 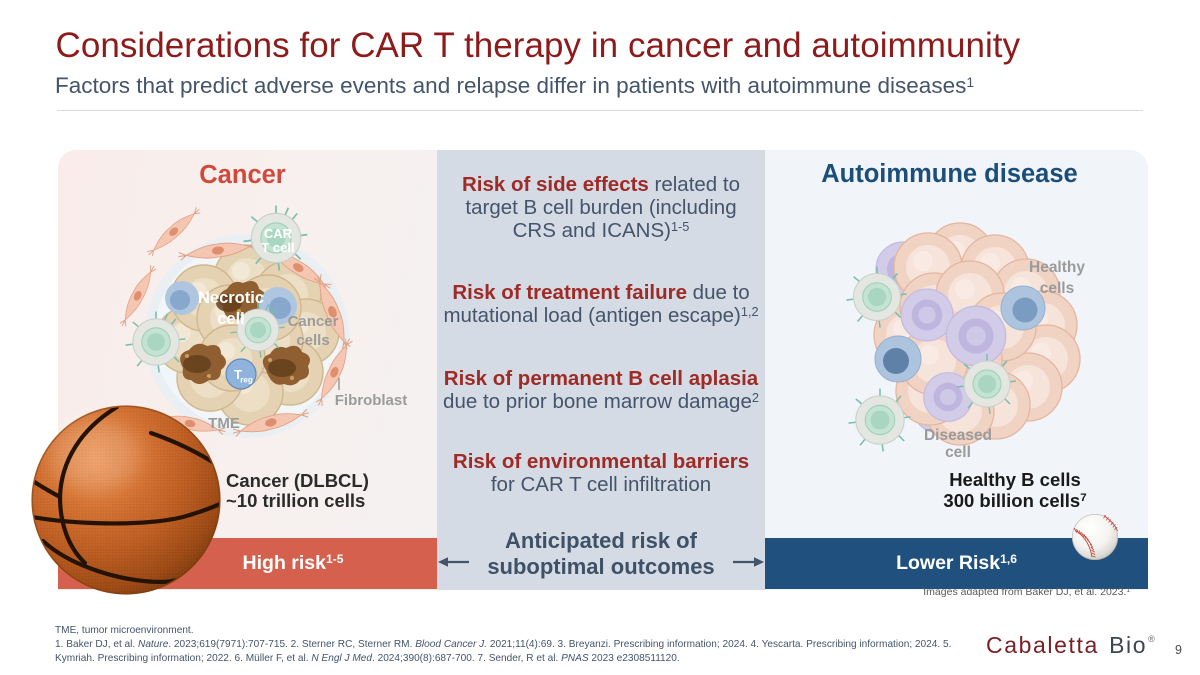 What do you see at coordinates (231, 298) in the screenshot?
I see `svg-text: Necrotic` at bounding box center [231, 298].